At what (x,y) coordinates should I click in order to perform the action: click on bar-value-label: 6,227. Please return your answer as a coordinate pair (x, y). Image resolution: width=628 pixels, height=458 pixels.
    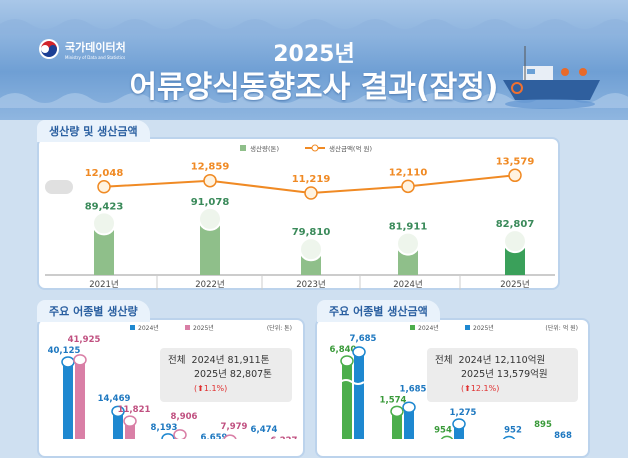
    Looking at the image, I should click on (284, 437).